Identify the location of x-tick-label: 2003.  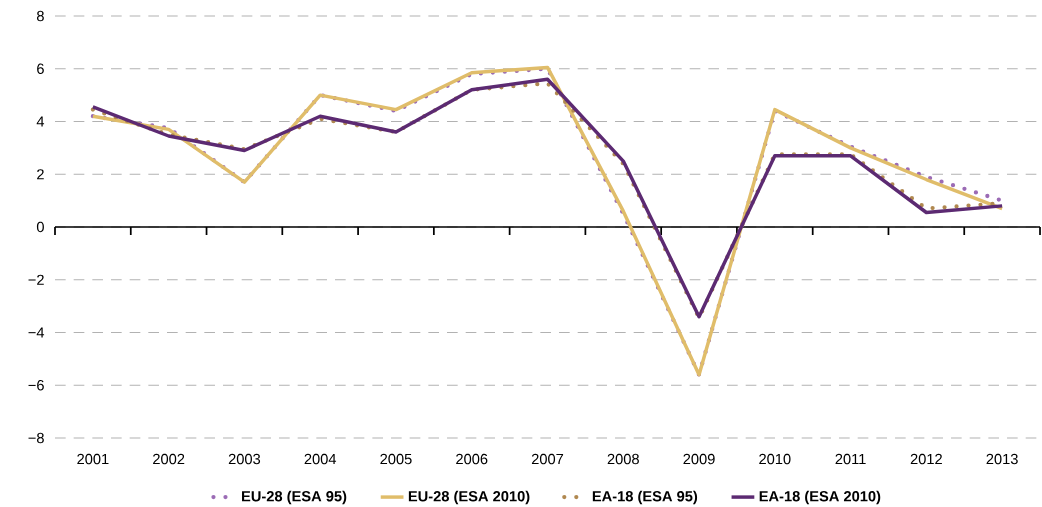
(244, 459).